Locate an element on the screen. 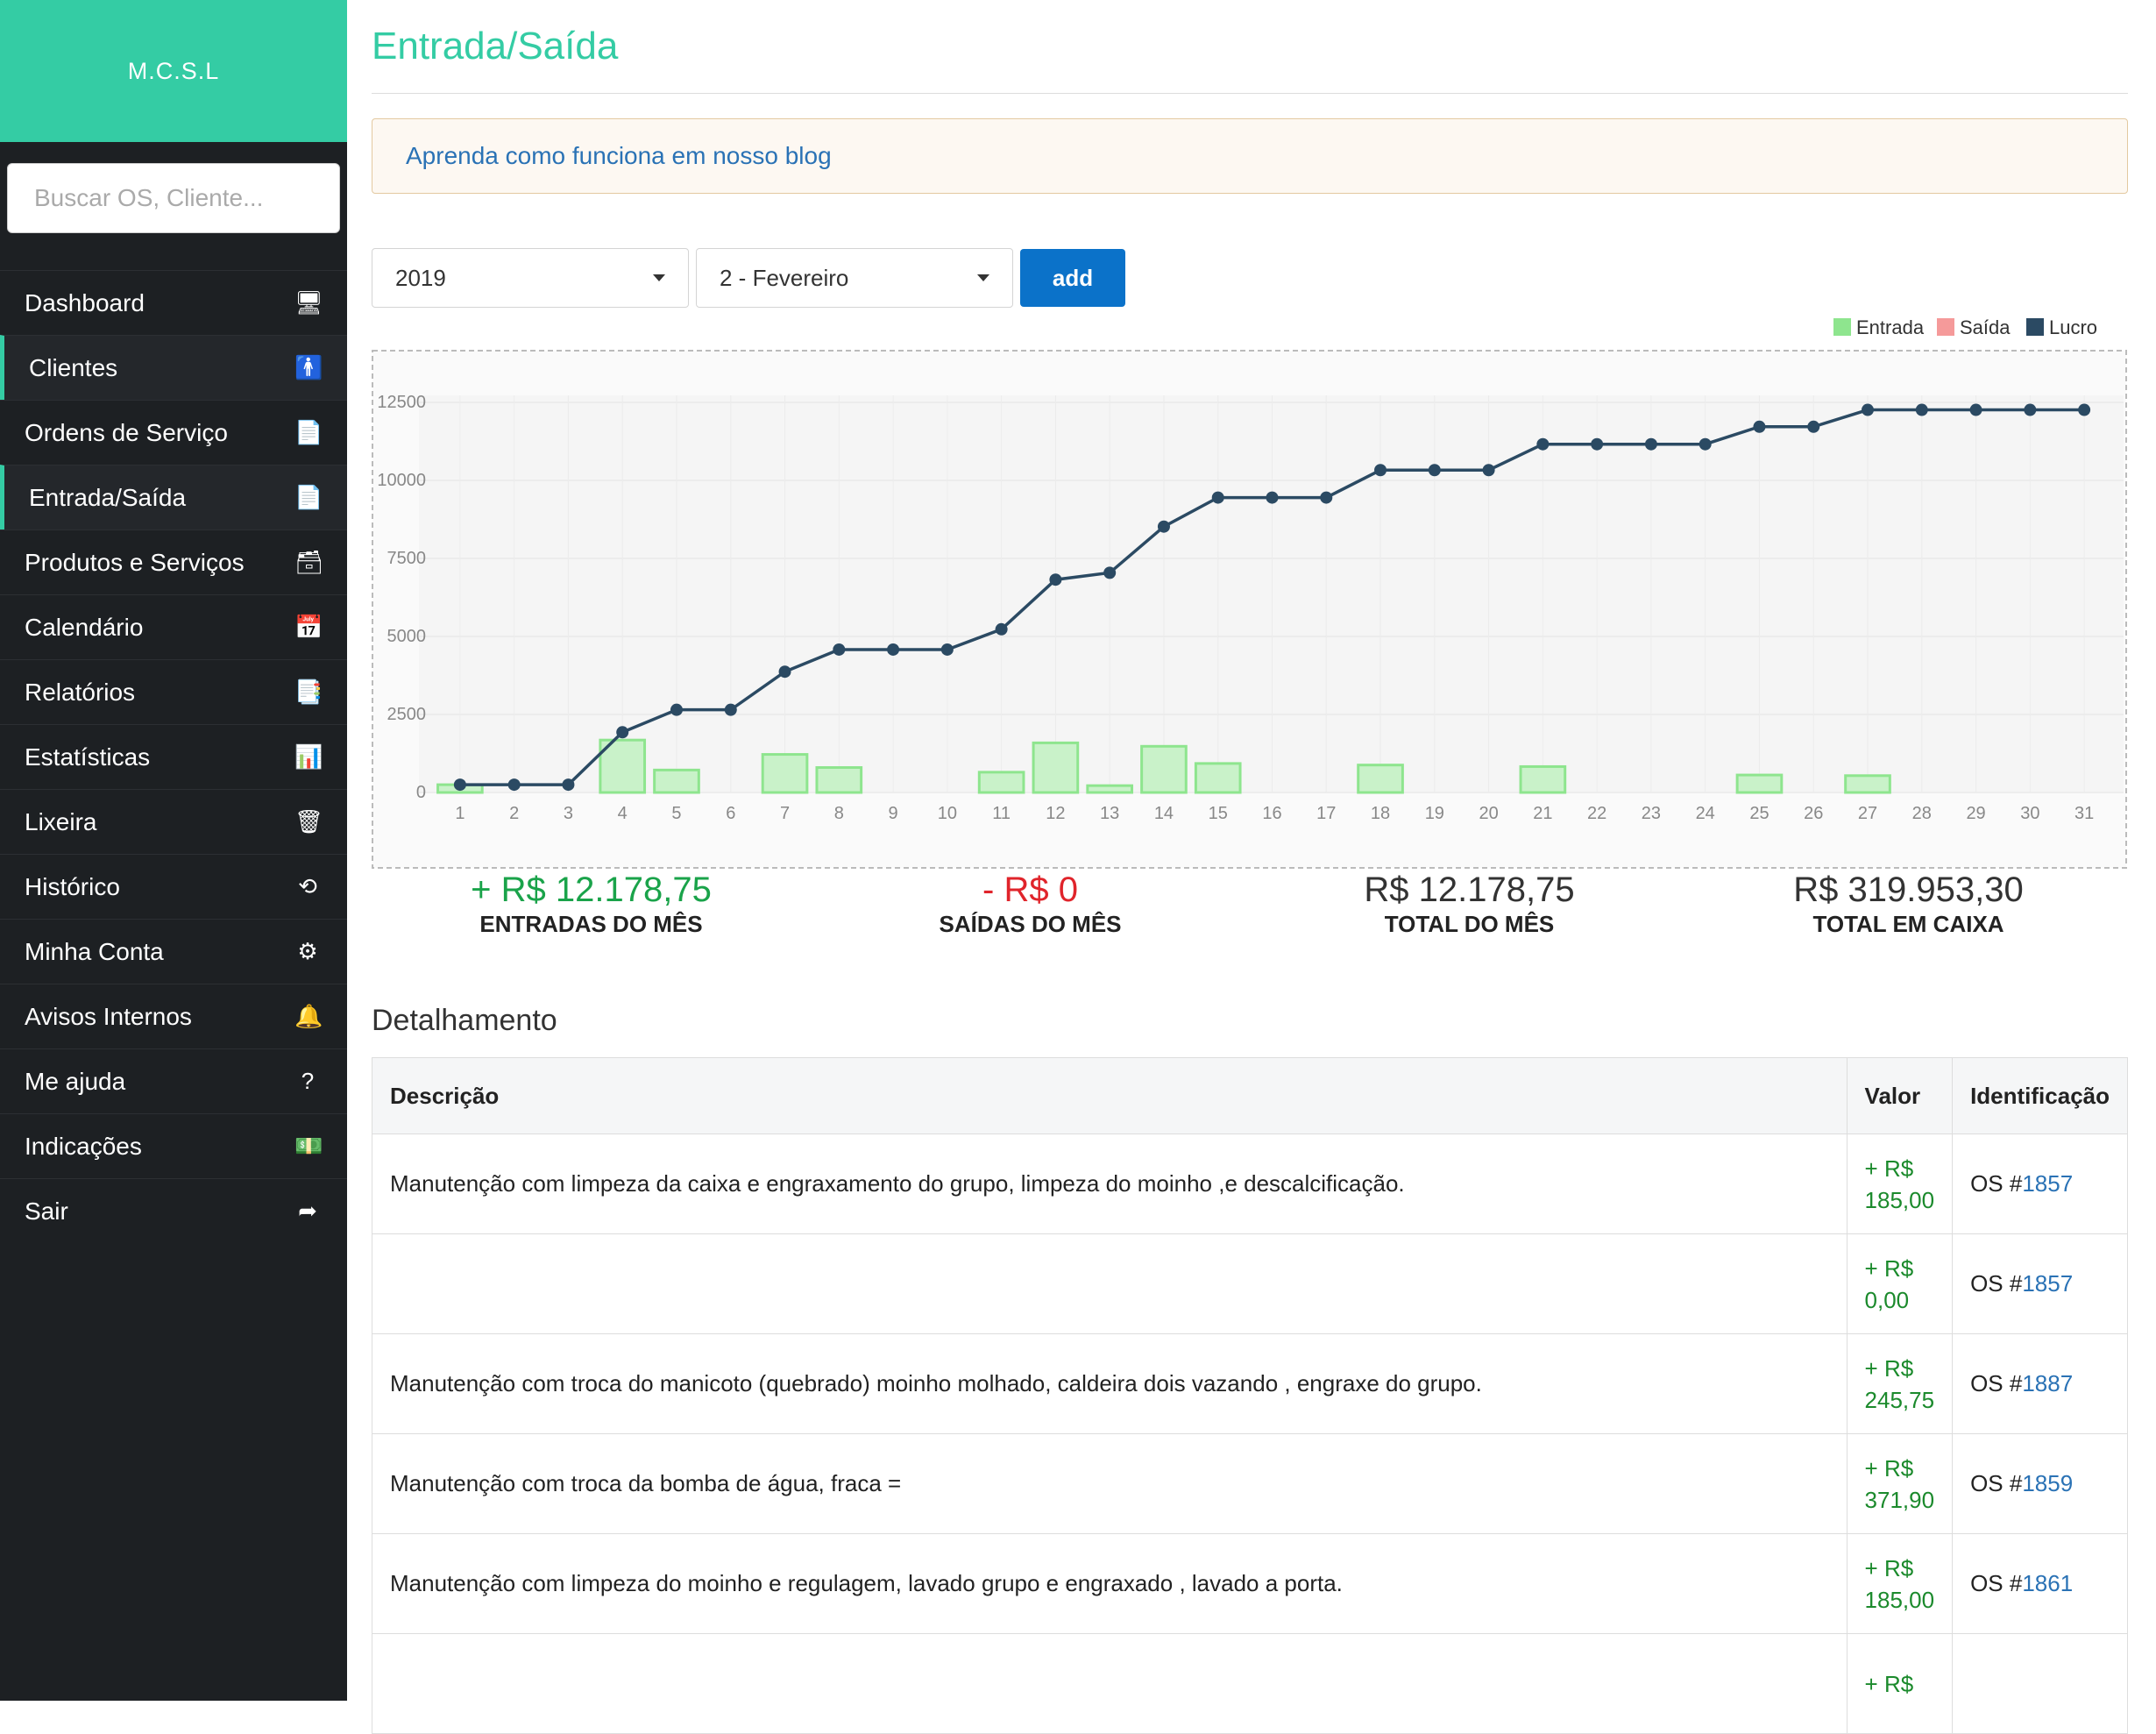  x-tick-label: 5 is located at coordinates (676, 814).